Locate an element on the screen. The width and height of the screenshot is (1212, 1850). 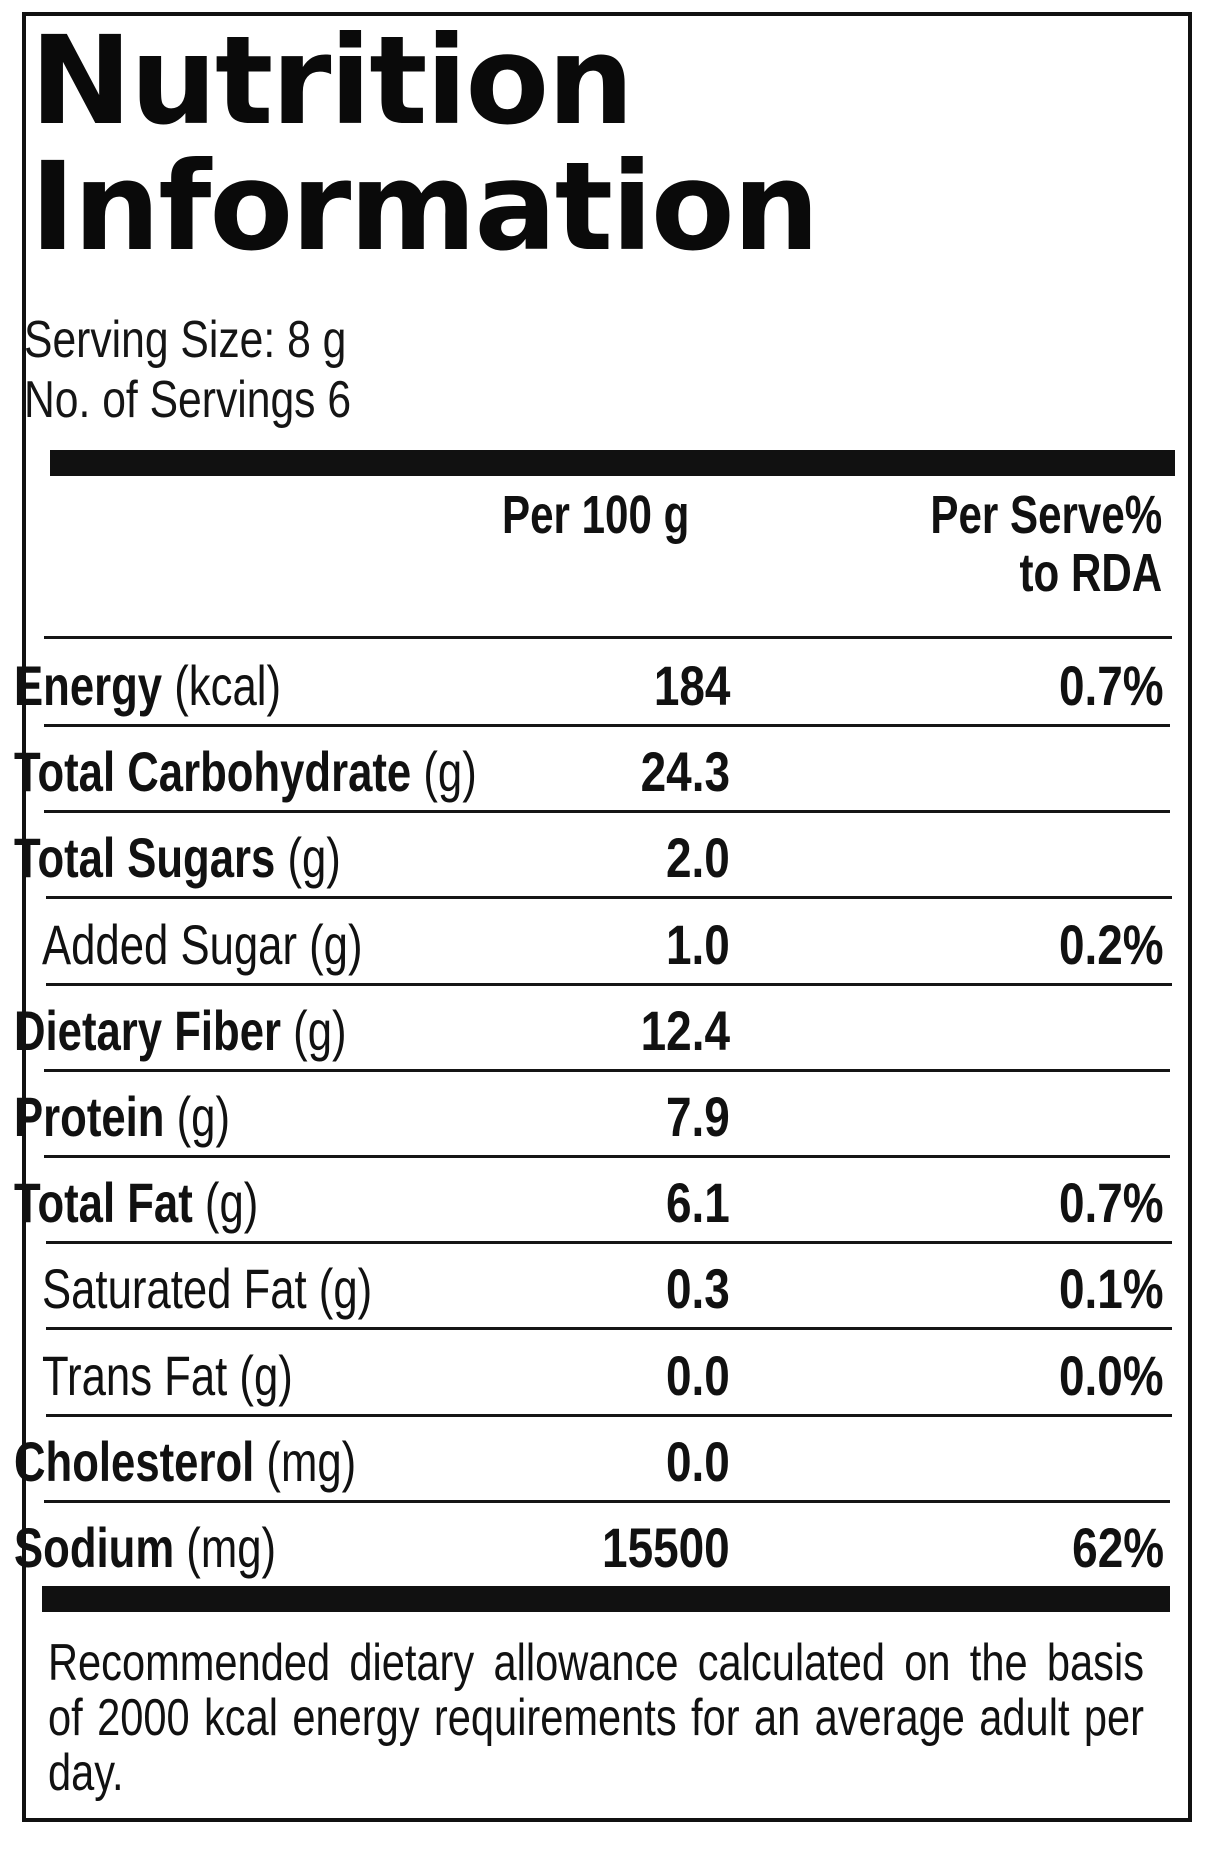
table-row: Added Sugar (g) 1.0 0.2% is located at coordinates (606, 944).